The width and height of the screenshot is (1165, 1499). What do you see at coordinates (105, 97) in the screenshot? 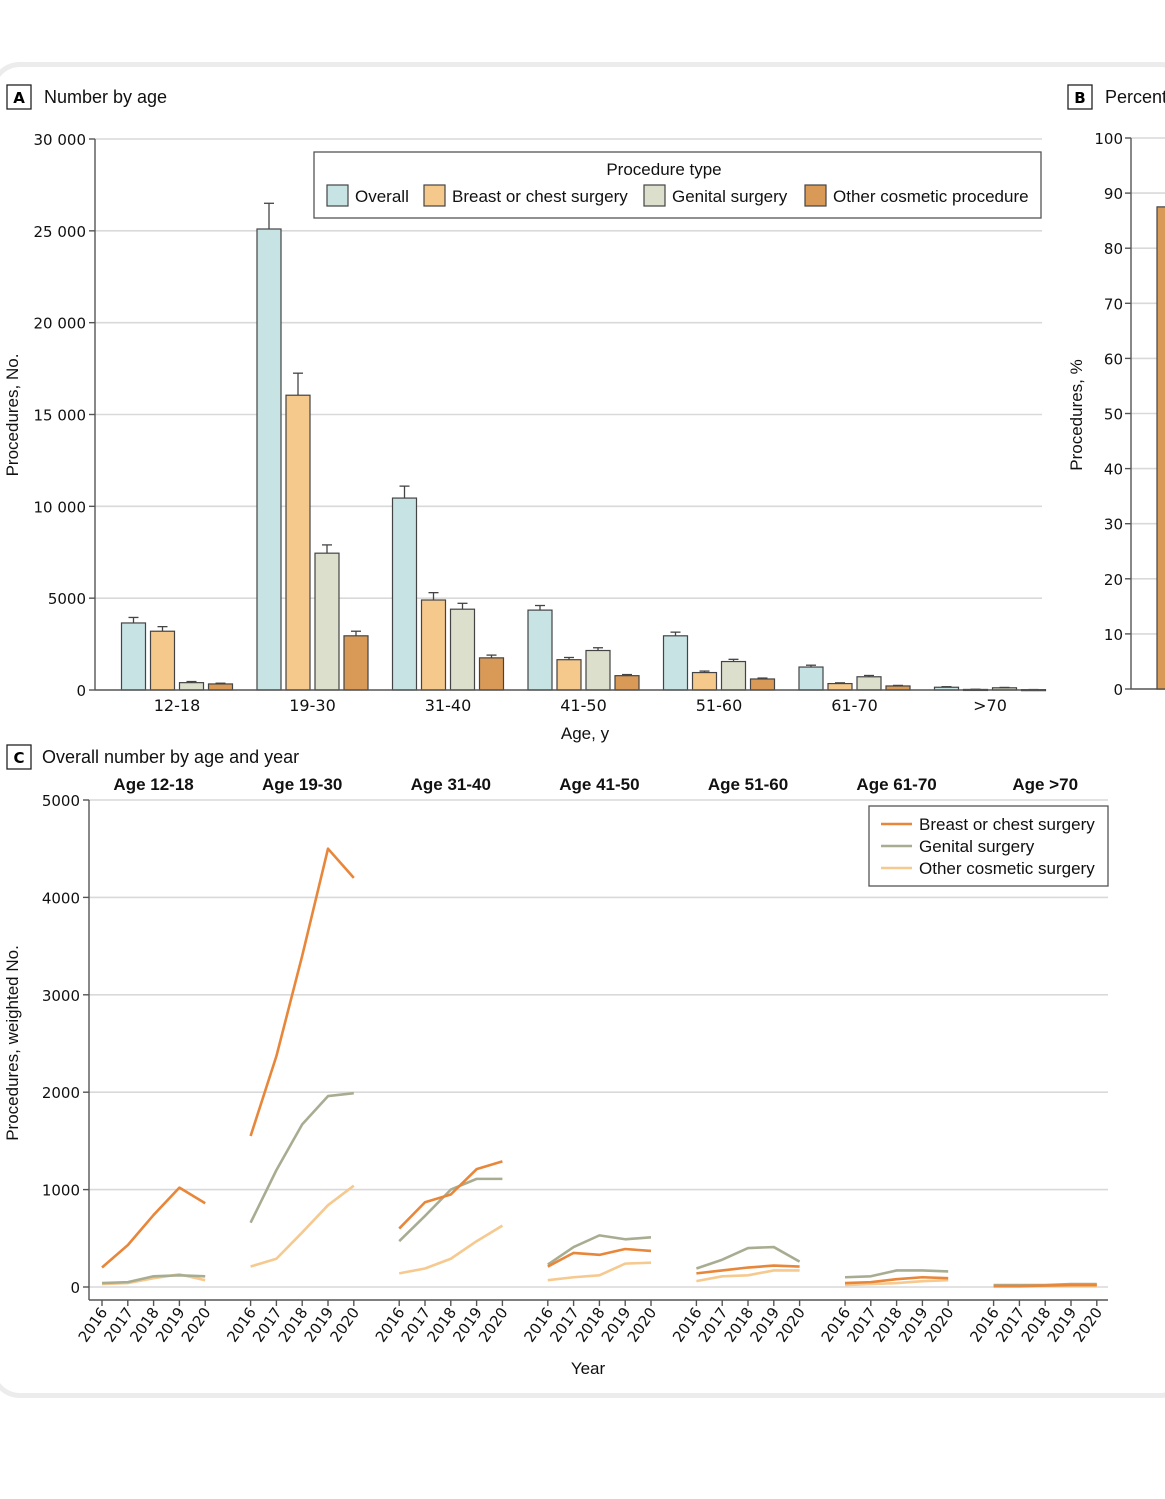
I see `panel-a-title: Number by age` at bounding box center [105, 97].